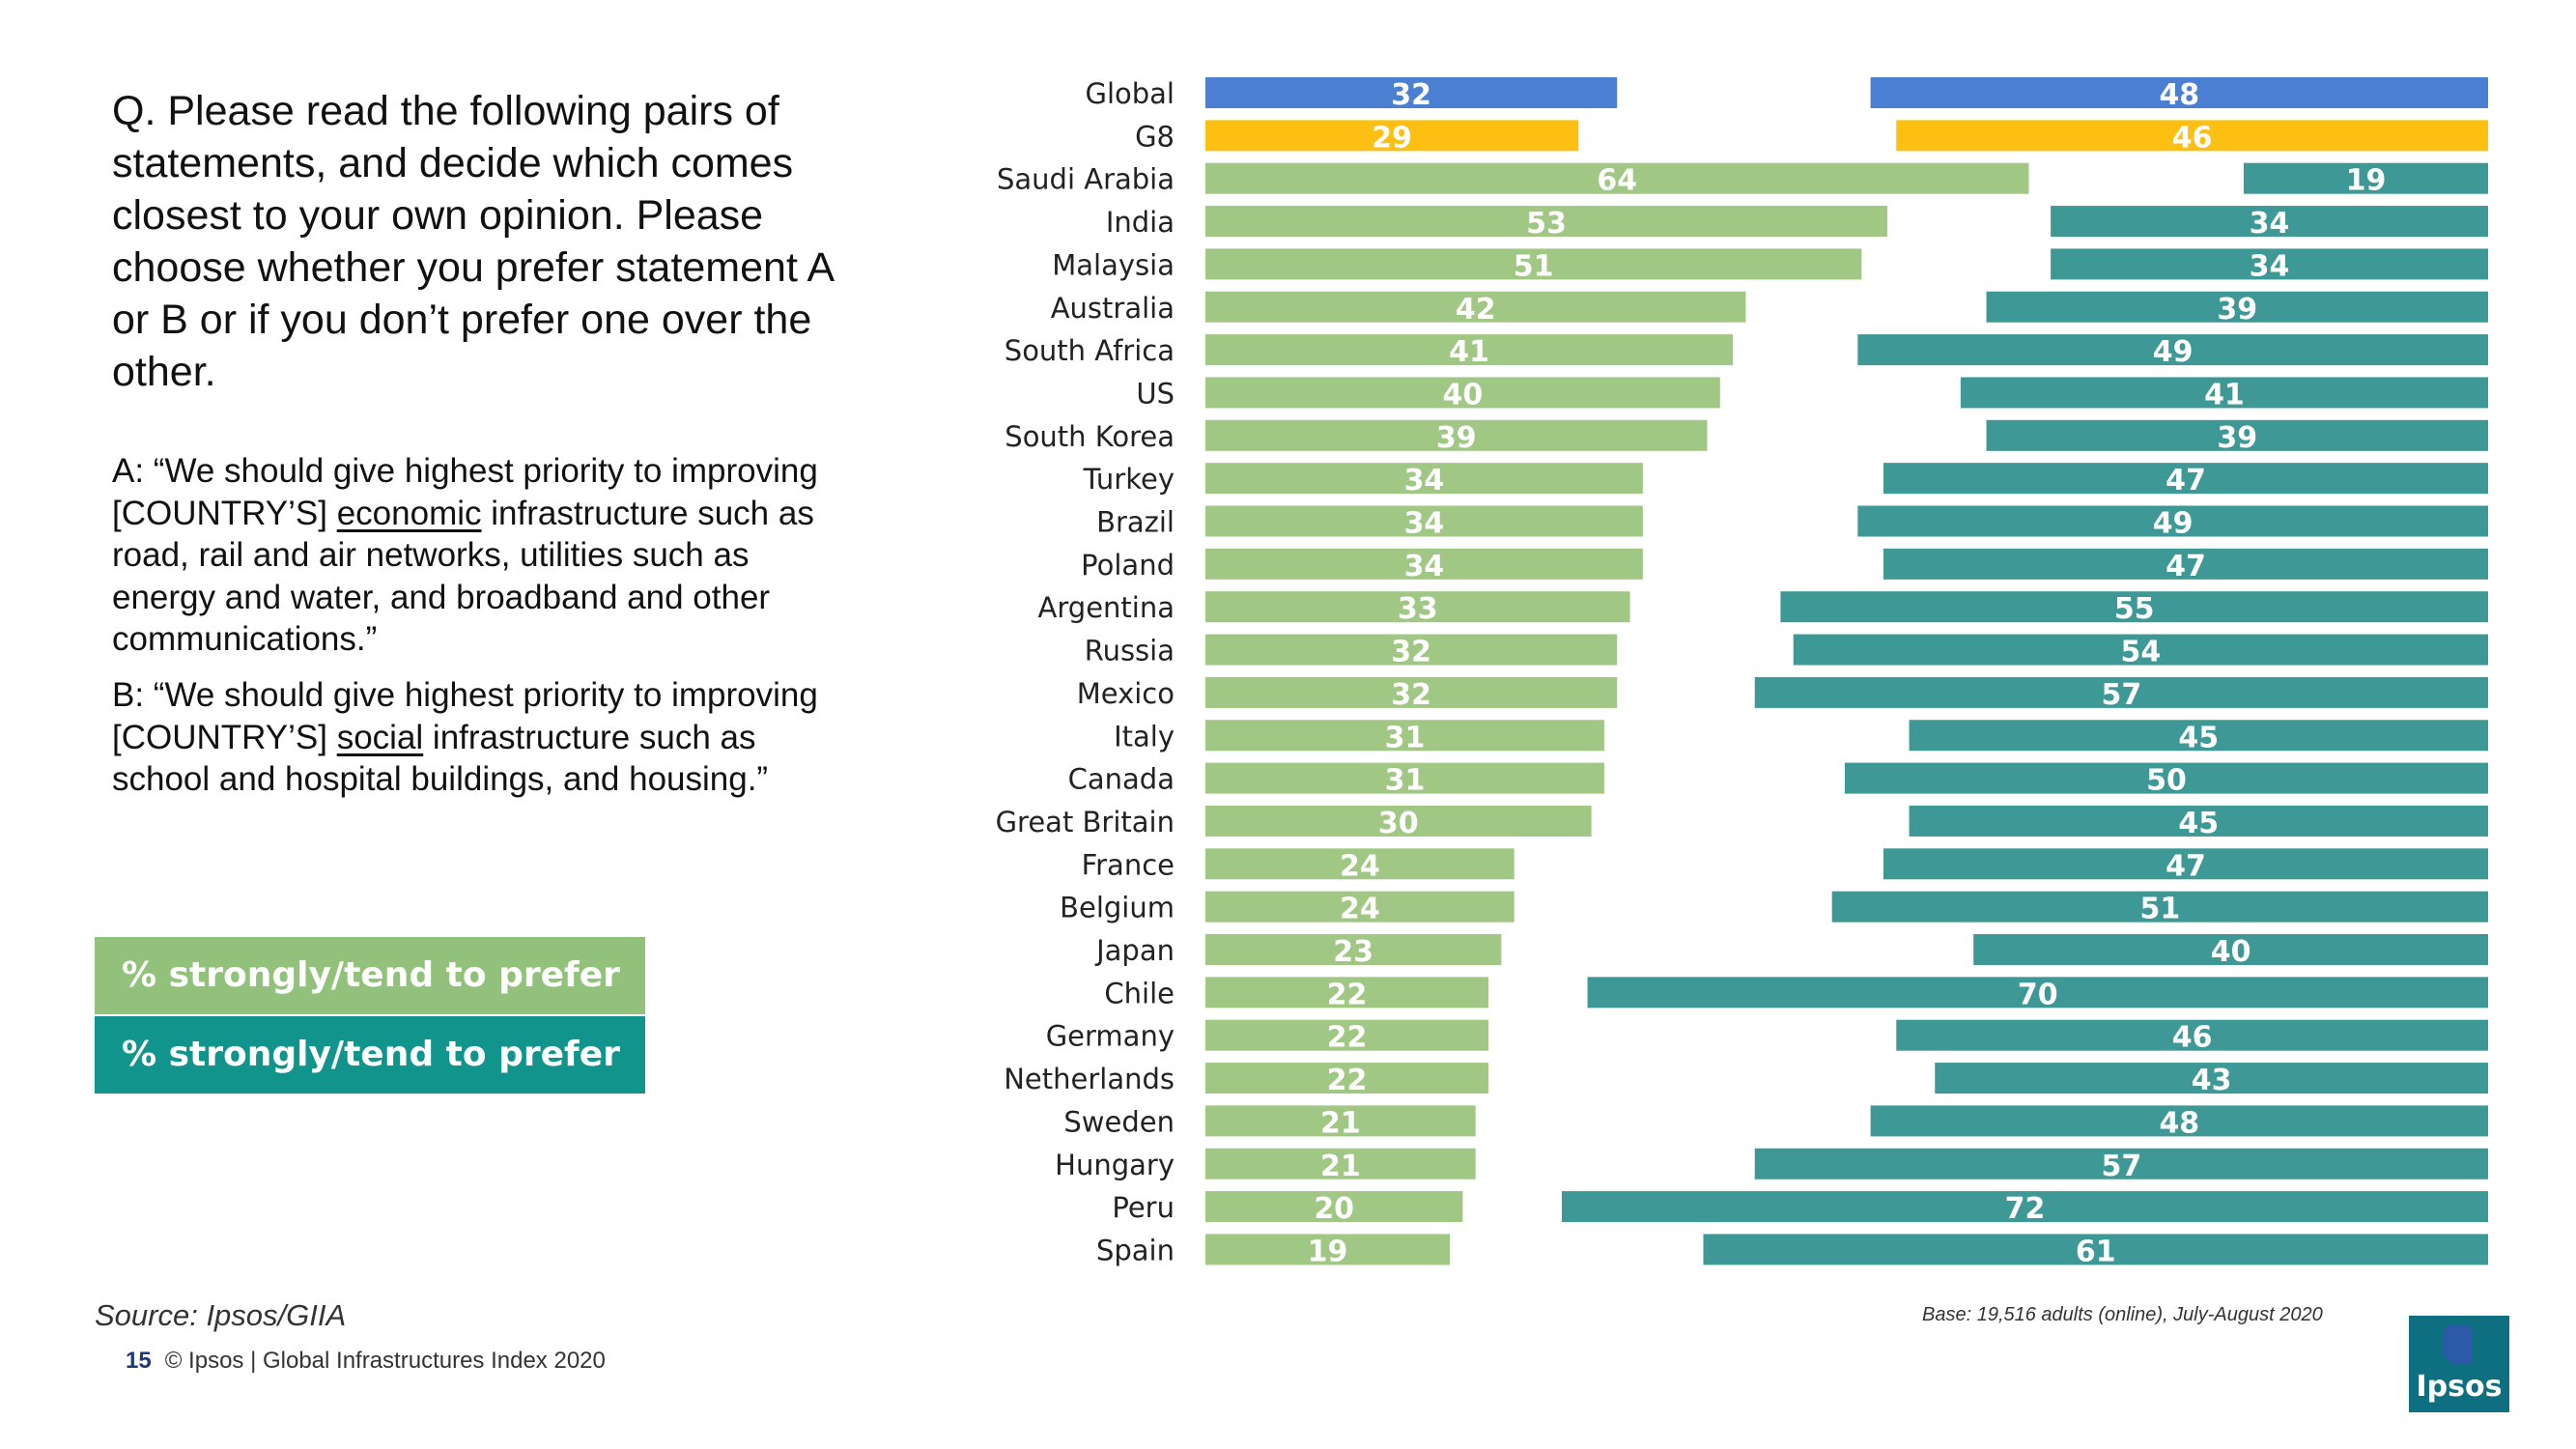  I want to click on bar-a-south-africa, so click(1469, 350).